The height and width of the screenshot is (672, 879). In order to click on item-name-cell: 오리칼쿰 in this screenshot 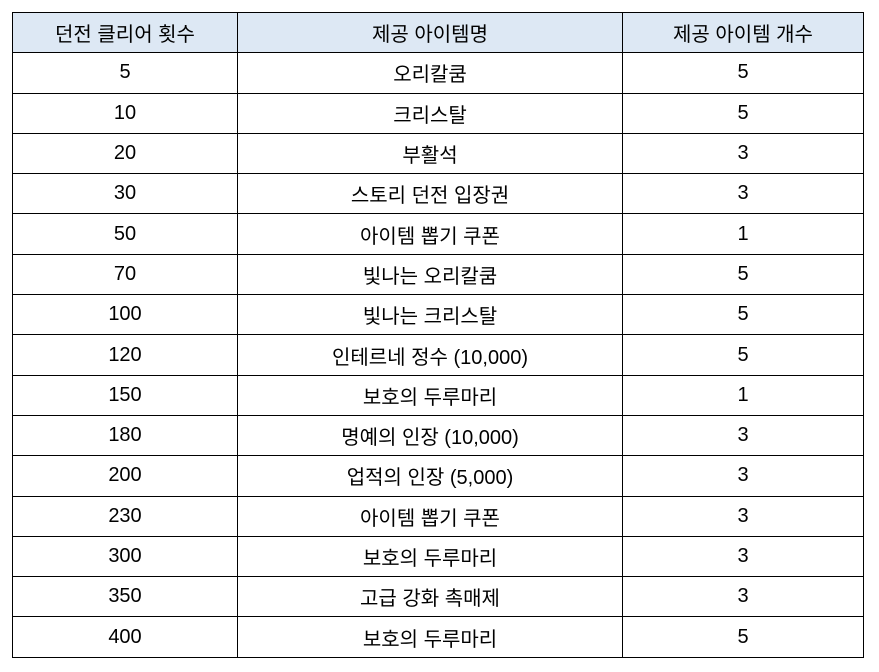, I will do `click(430, 73)`.